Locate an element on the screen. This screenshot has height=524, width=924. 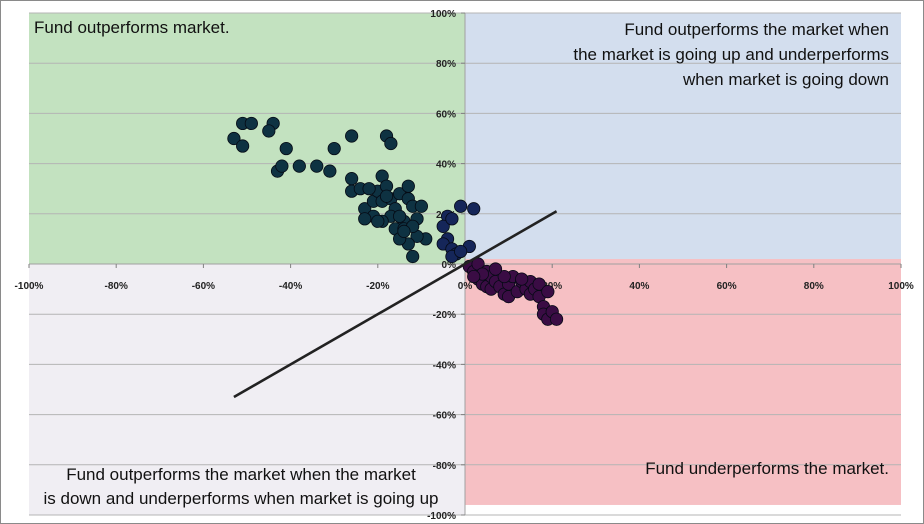
x-tick-label: 20% is located at coordinates (552, 286).